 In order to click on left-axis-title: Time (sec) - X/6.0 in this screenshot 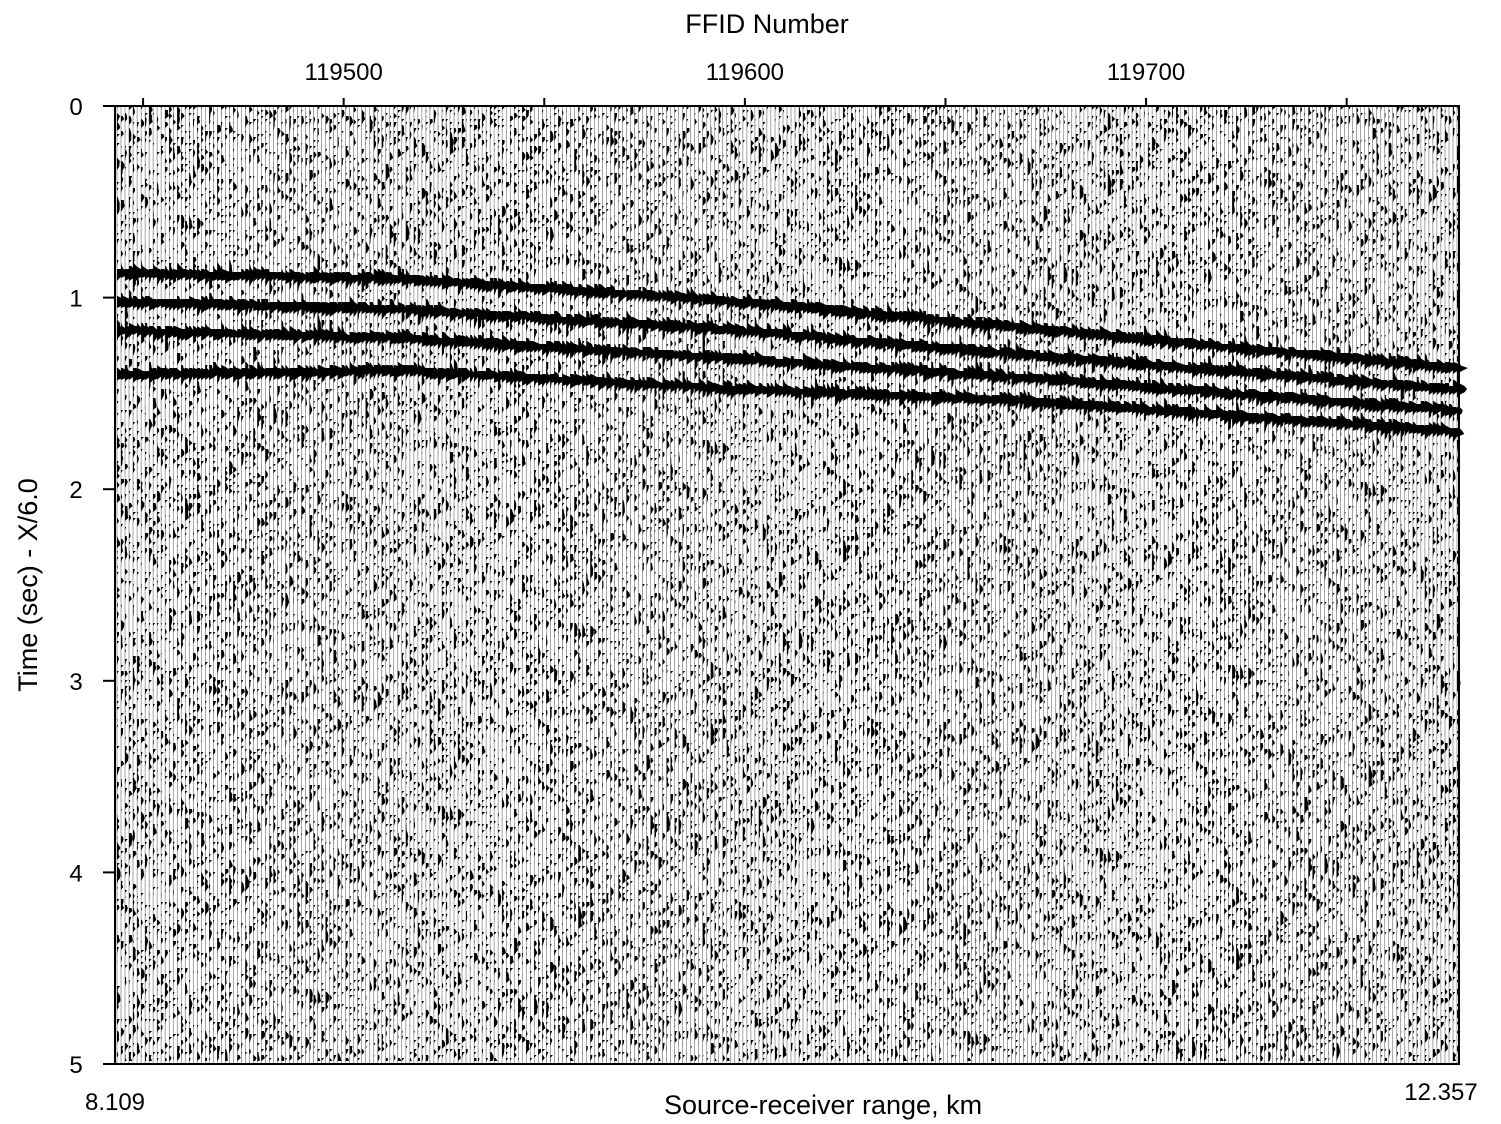, I will do `click(28, 585)`.